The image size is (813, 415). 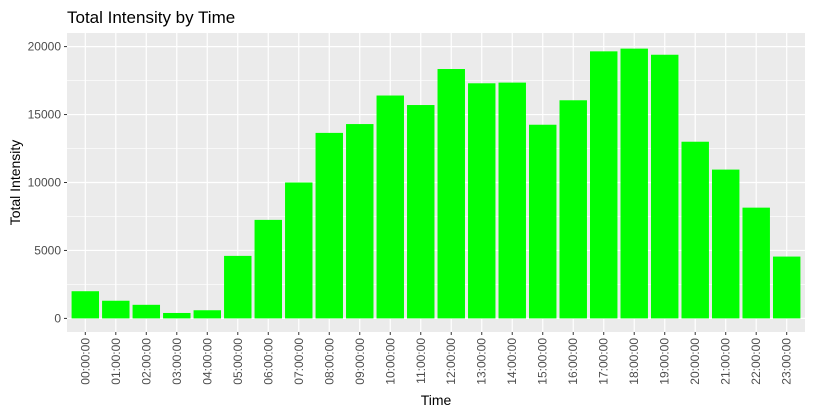 I want to click on y-tick-label: 0, so click(x=57, y=318).